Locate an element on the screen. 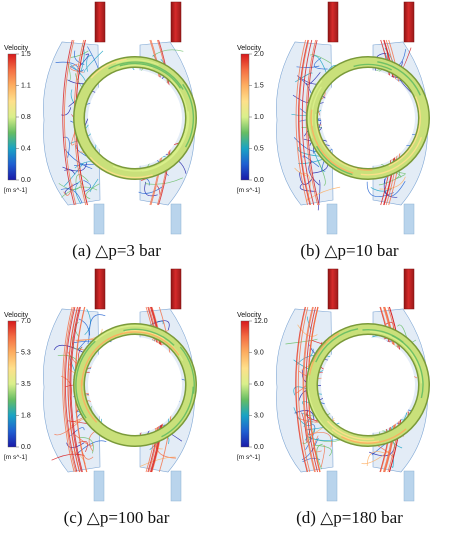 This screenshot has height=534, width=466. colorbar-tick-label: 1.0 is located at coordinates (259, 117).